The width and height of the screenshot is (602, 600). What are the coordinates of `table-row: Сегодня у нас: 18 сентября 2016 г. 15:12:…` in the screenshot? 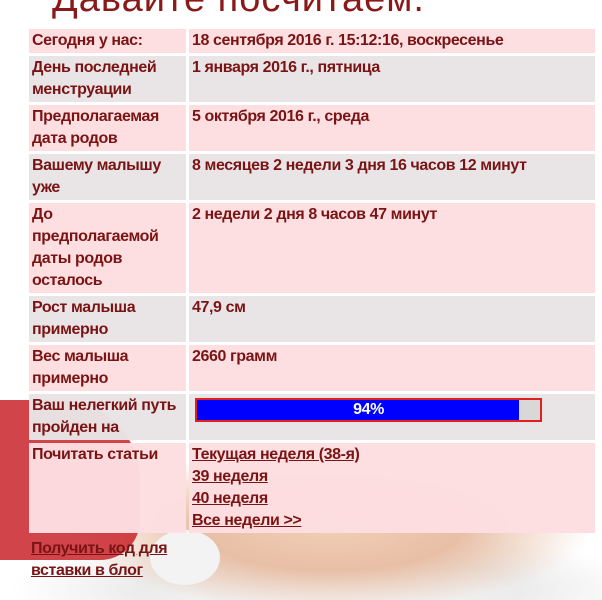 It's located at (312, 41).